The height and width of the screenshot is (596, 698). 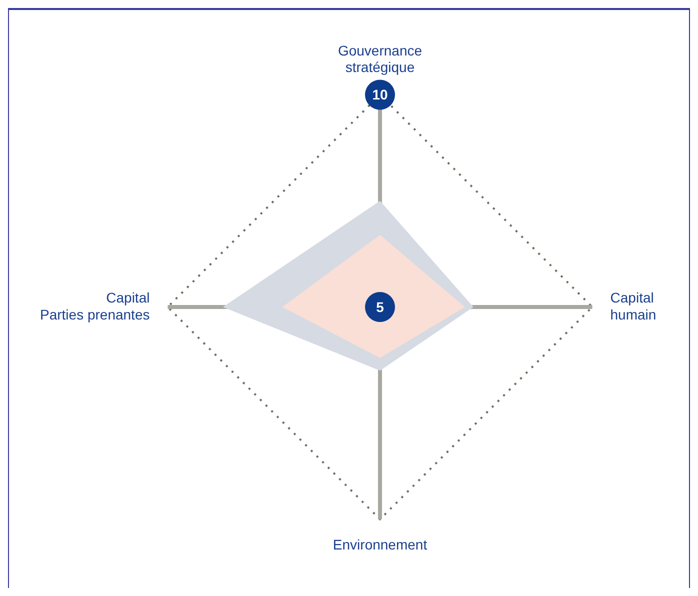 What do you see at coordinates (95, 305) in the screenshot?
I see `spoke-label: Capital Parties prenantes` at bounding box center [95, 305].